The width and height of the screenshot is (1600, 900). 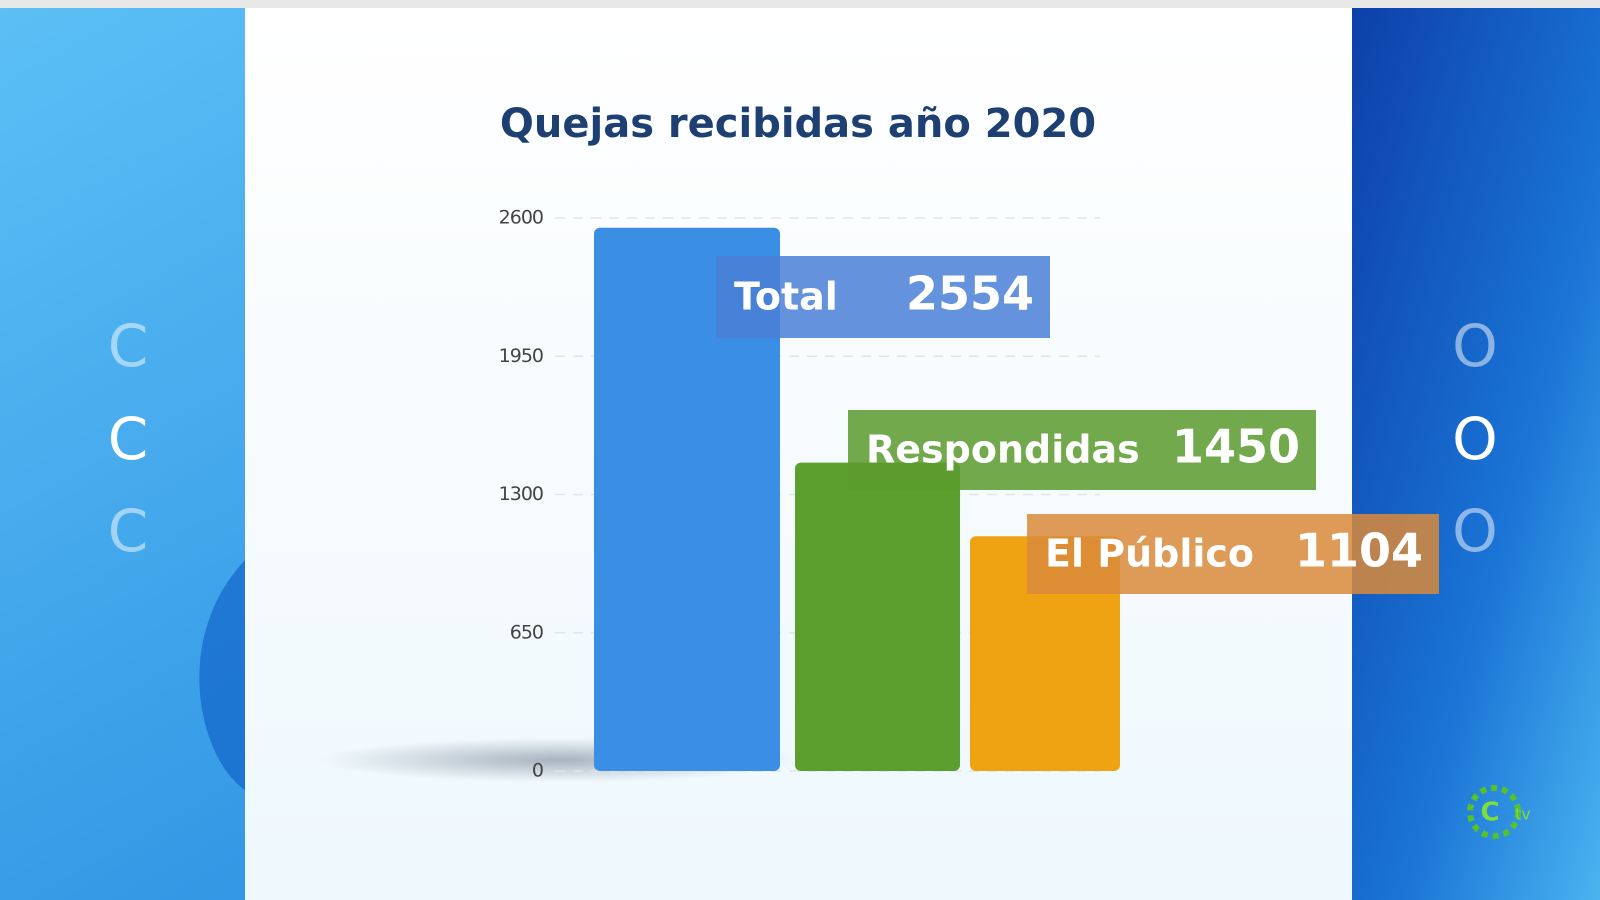 I want to click on logo: C tv, so click(x=1499, y=812).